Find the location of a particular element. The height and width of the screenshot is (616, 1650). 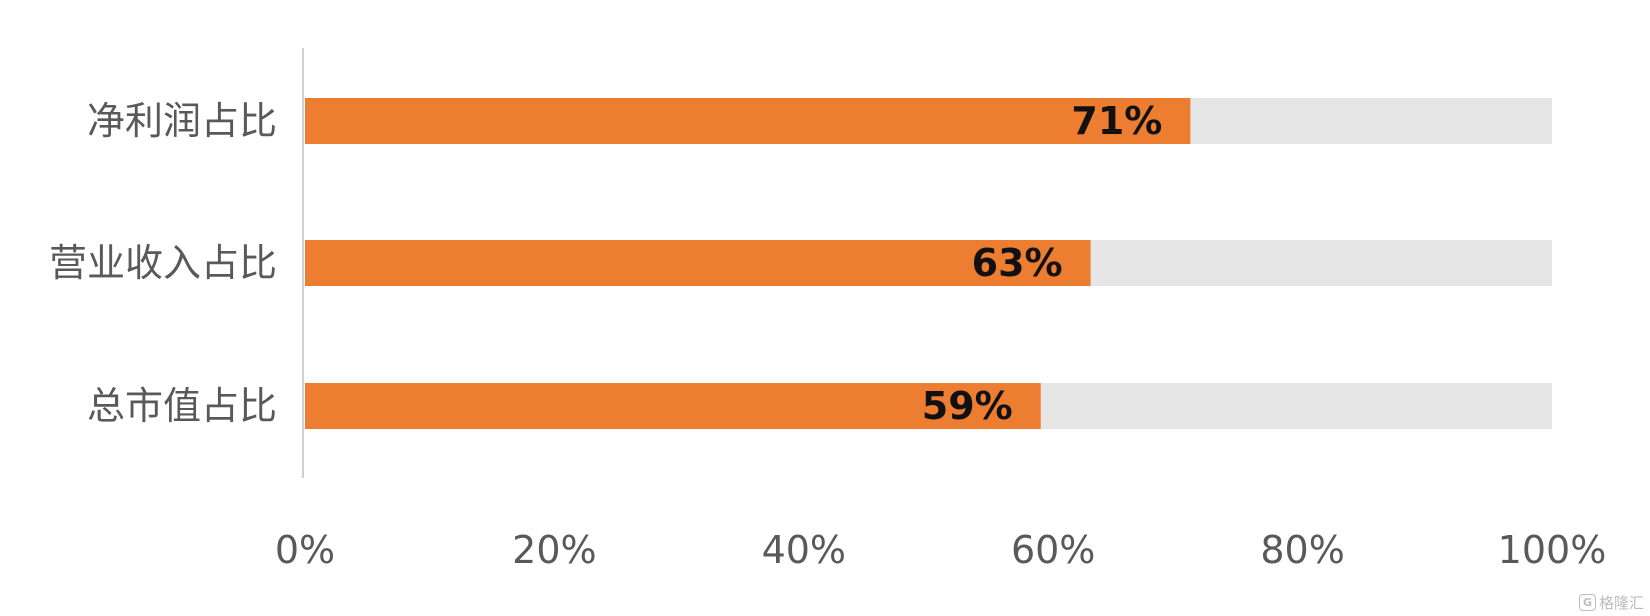

watermark-text: 格隆汇 is located at coordinates (1621, 603).